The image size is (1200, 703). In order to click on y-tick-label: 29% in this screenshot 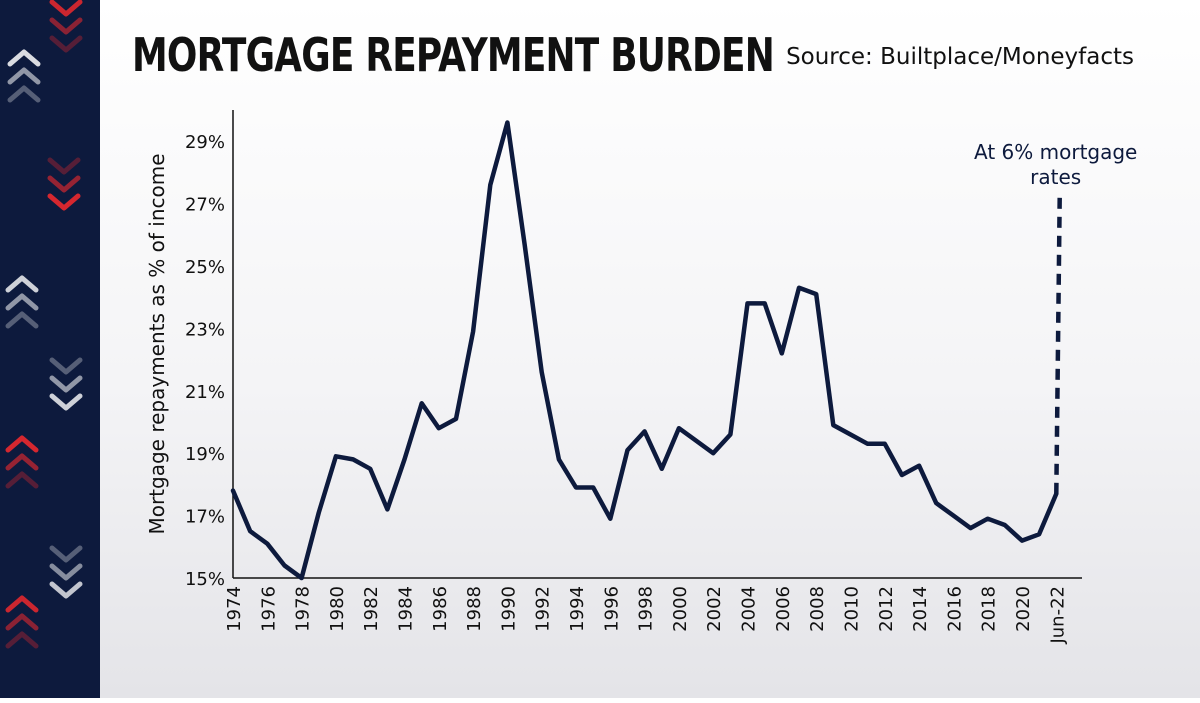, I will do `click(205, 142)`.